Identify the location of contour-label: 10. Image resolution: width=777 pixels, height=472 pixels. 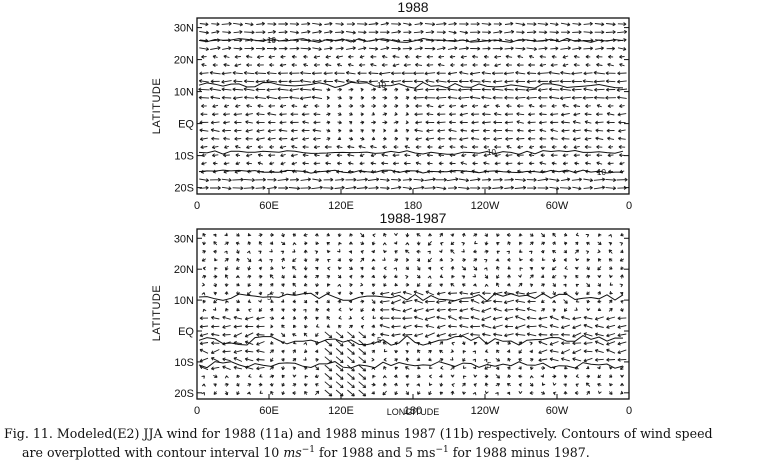
(271, 40).